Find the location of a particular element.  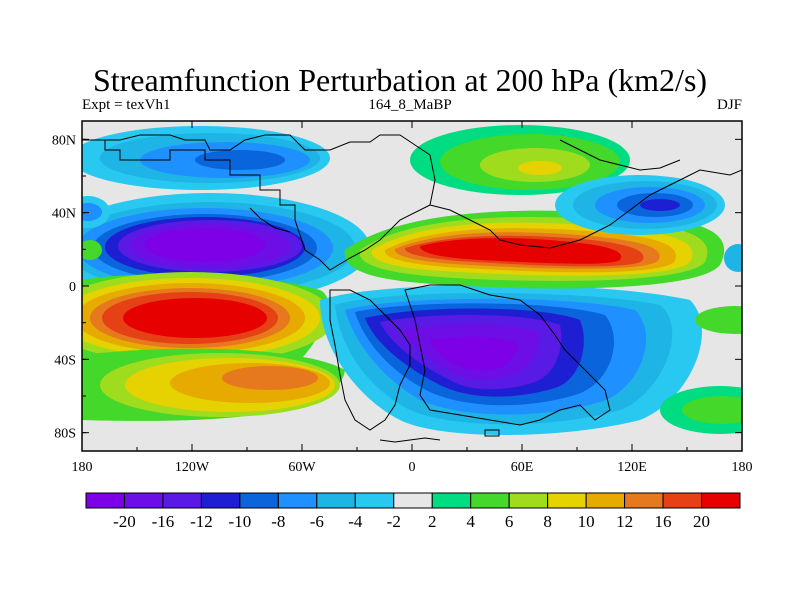

case-label: 164_8_MaBP is located at coordinates (410, 105).